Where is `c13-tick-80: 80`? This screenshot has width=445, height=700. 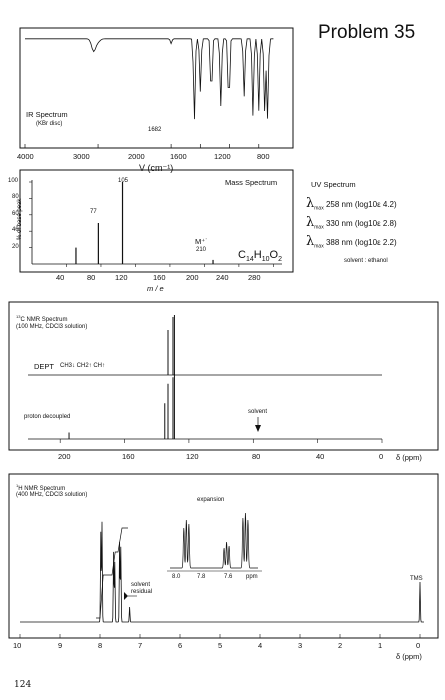 c13-tick-80: 80 is located at coordinates (256, 456).